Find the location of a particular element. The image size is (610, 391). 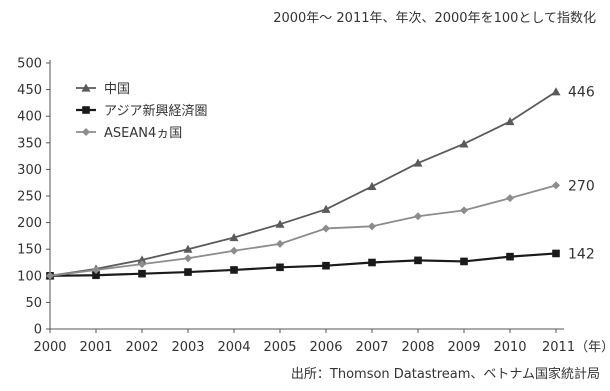

y-tick-label: 250 is located at coordinates (29, 197).